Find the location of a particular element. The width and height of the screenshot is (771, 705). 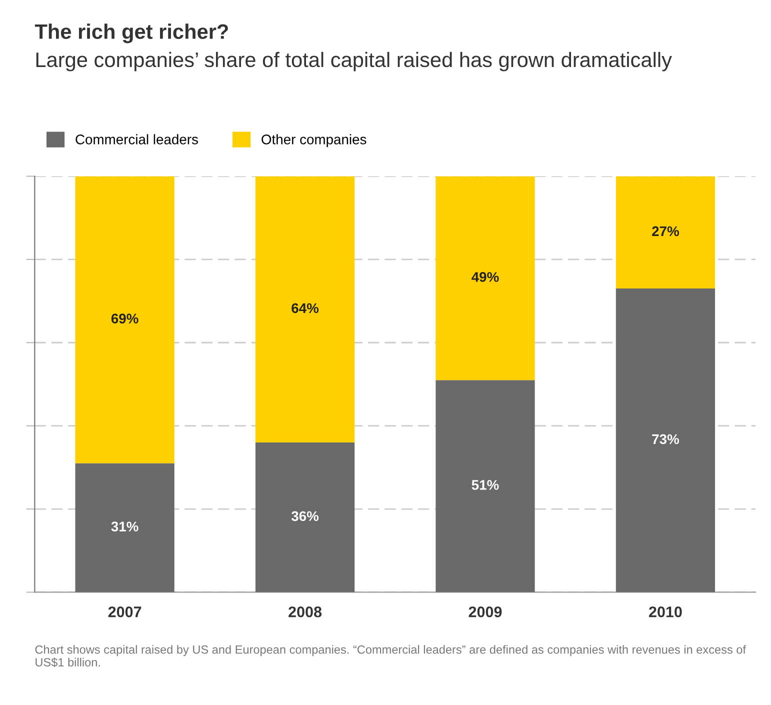

data-label: 27% is located at coordinates (666, 231).